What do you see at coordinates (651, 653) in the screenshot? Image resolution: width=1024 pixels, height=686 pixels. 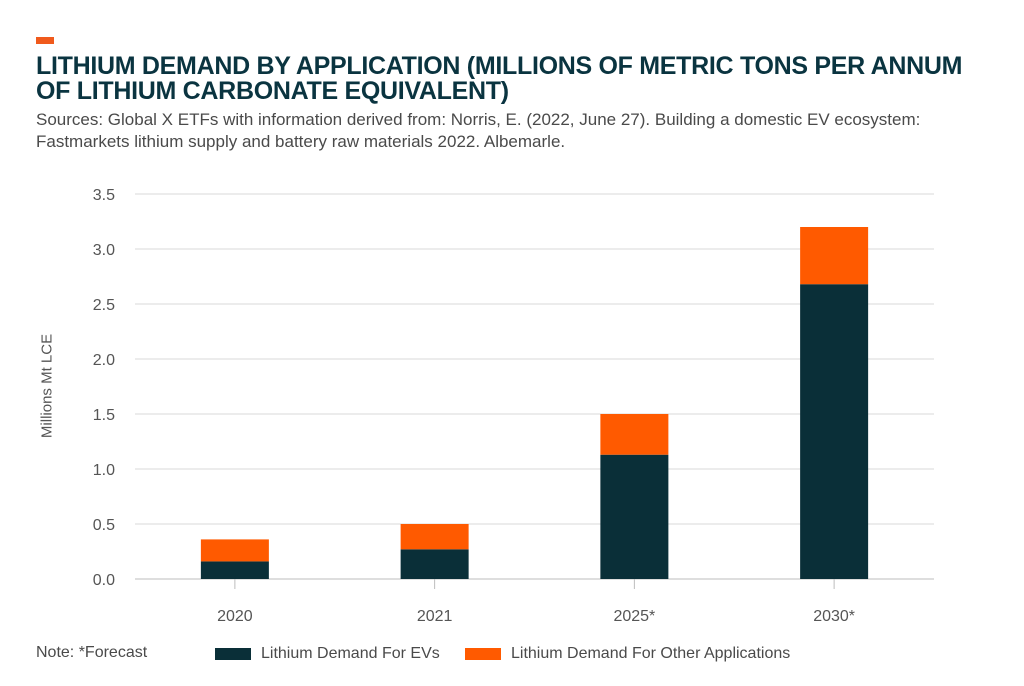 I see `legend-label-other: Lithium Demand For Other Applications` at bounding box center [651, 653].